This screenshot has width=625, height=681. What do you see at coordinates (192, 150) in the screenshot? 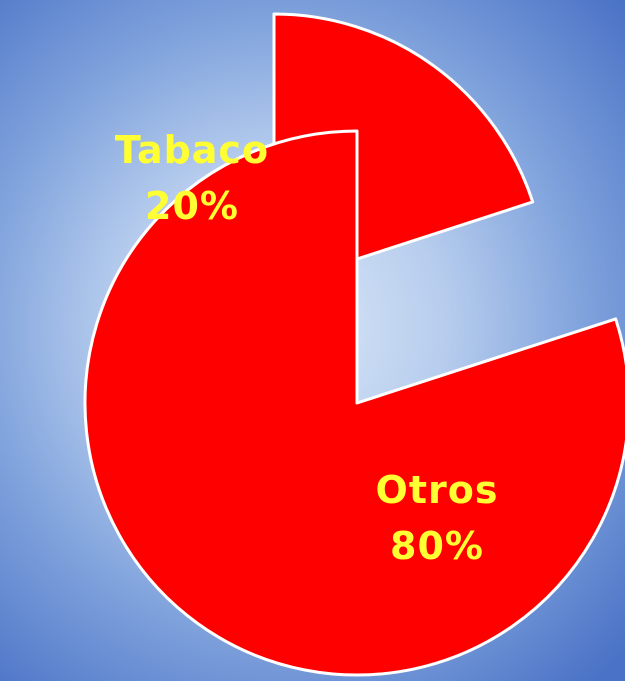
I see `slice-label-tabaco: Tabaco` at bounding box center [192, 150].